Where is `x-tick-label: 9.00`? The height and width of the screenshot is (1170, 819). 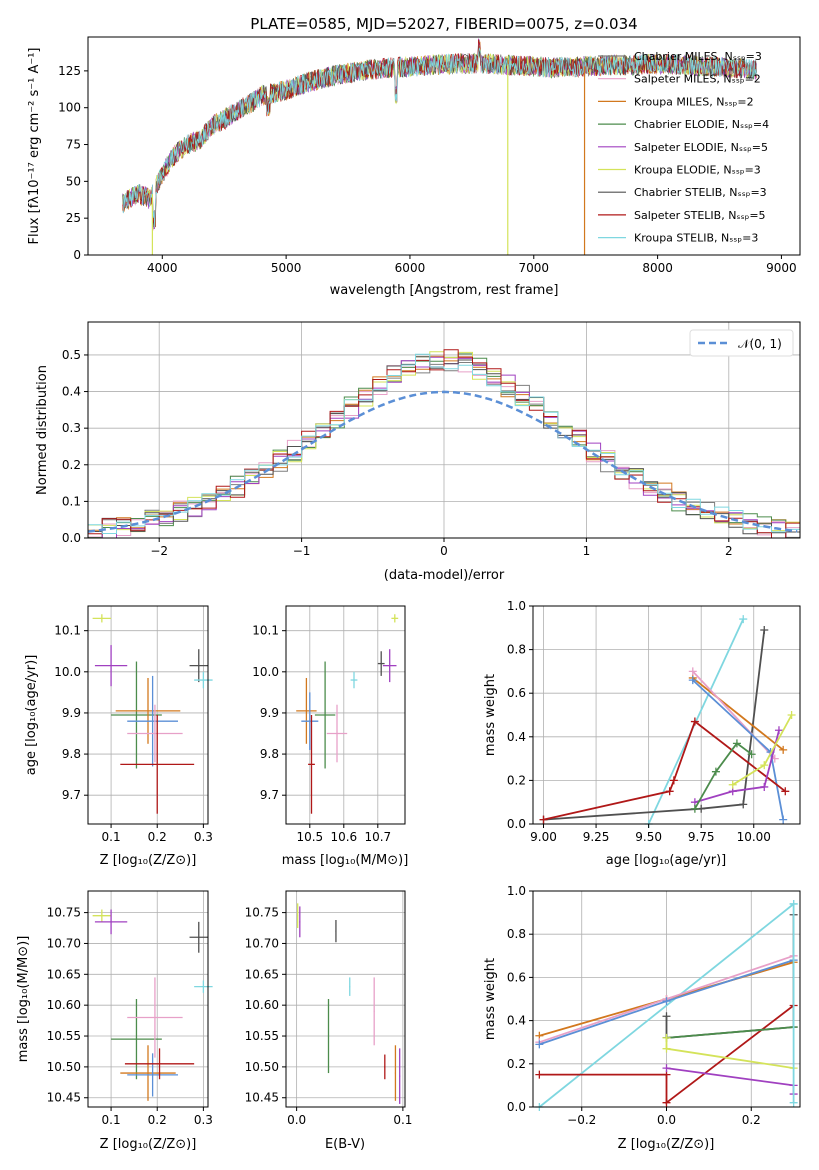 x-tick-label: 9.00 is located at coordinates (543, 837).